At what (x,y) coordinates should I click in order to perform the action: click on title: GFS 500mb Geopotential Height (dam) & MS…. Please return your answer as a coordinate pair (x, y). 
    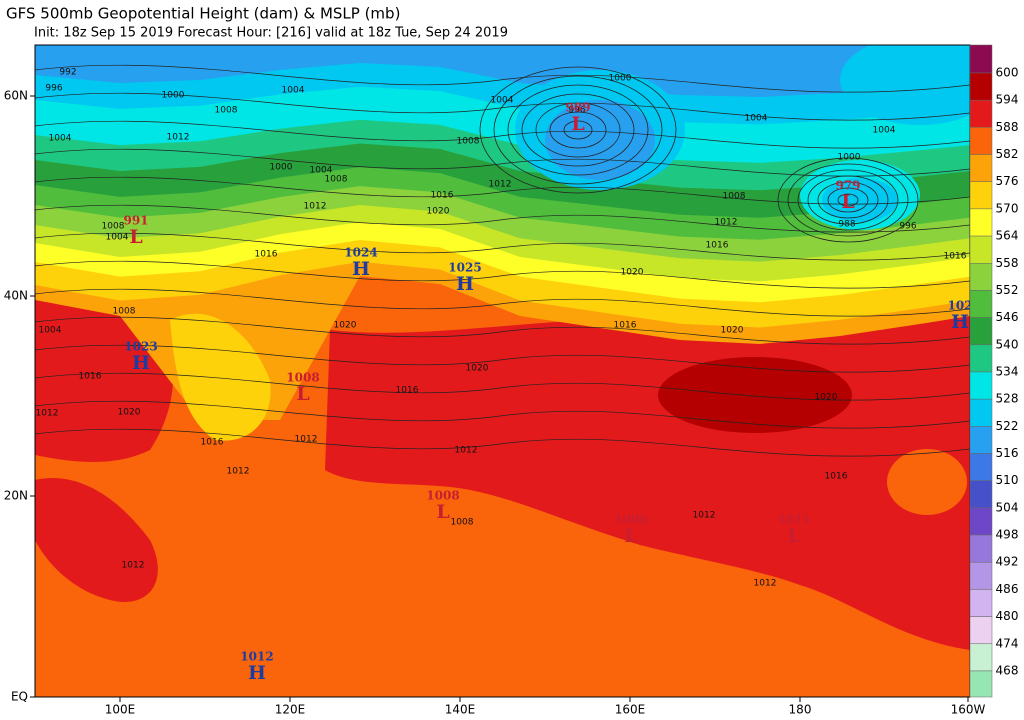
    Looking at the image, I should click on (203, 14).